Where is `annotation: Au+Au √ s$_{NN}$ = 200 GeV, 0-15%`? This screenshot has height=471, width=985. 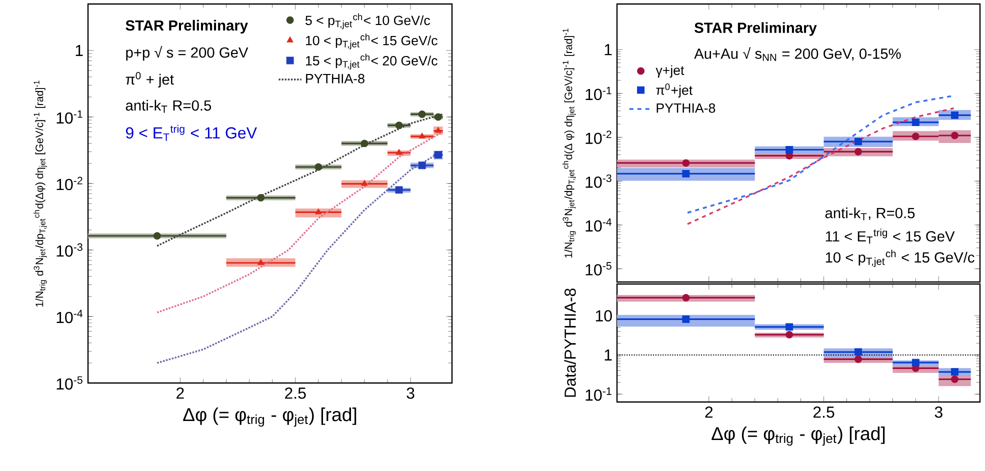 annotation: Au+Au √ s$_{NN}$ = 200 GeV, 0-15% is located at coordinates (797, 54).